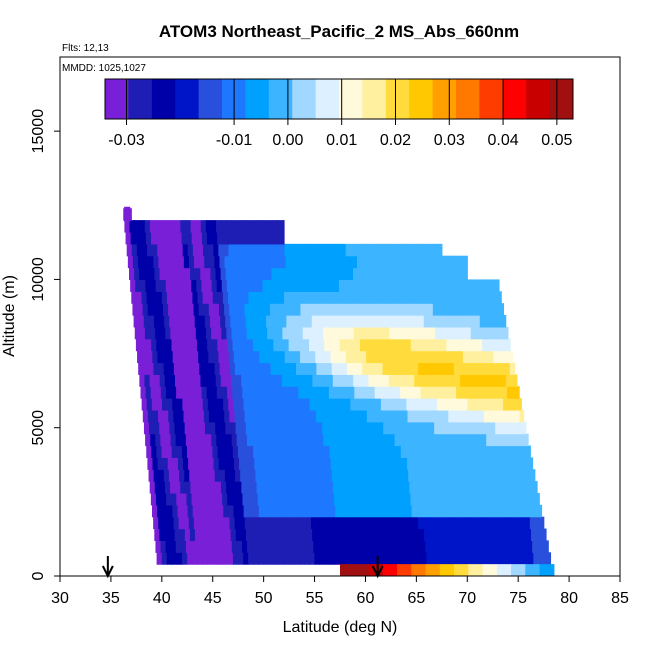 The width and height of the screenshot is (650, 650). I want to click on colorbar-swatch, so click(421, 99).